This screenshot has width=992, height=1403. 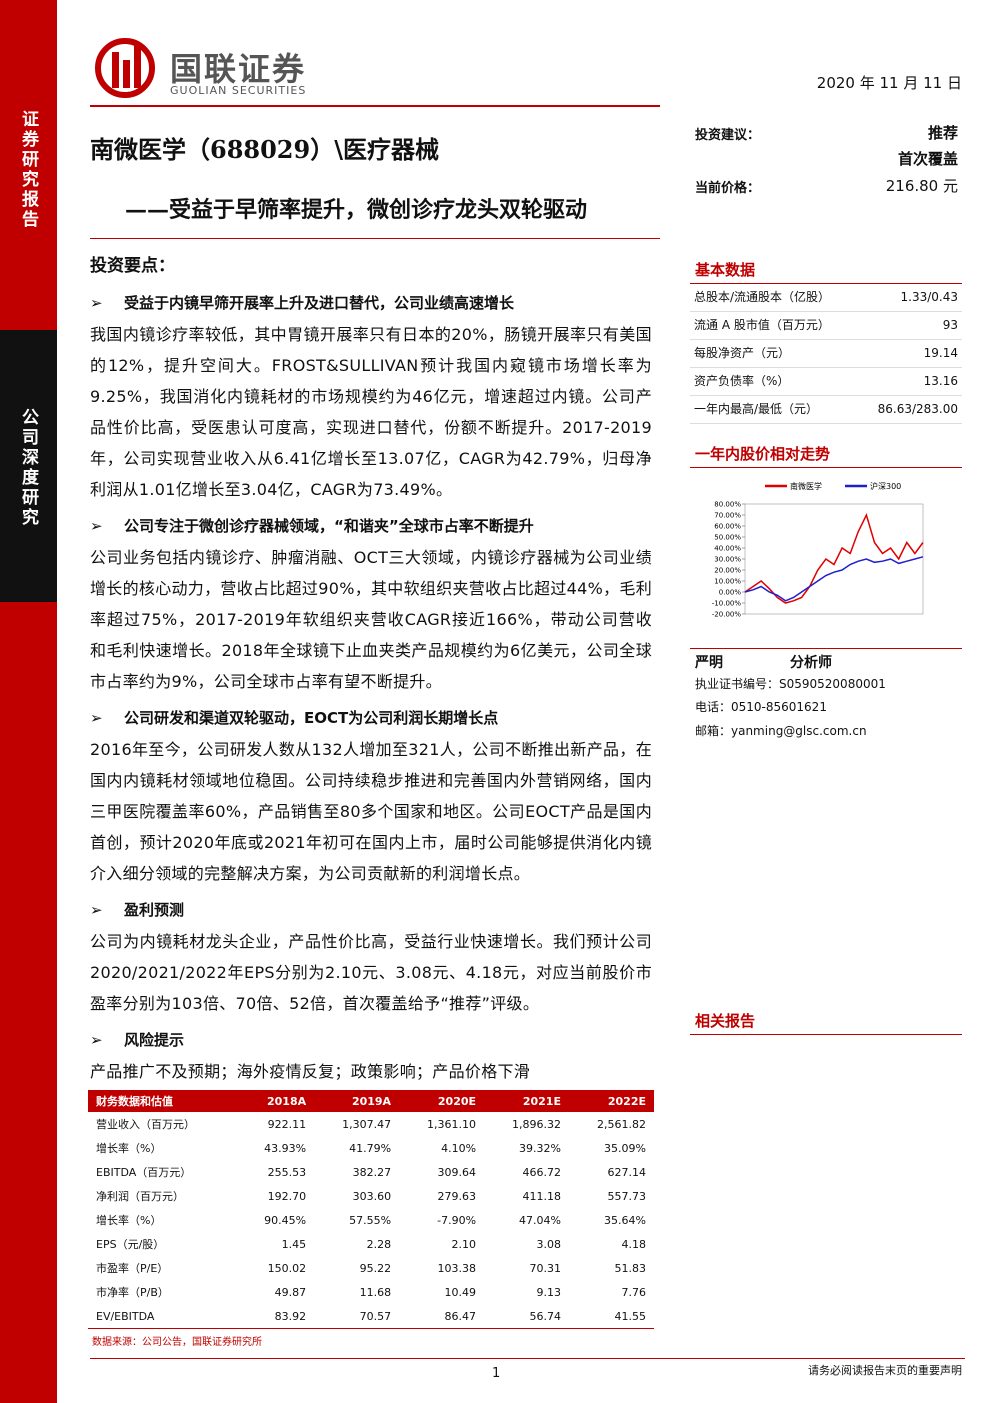 I want to click on table-cell: 41.79%, so click(x=370, y=1148).